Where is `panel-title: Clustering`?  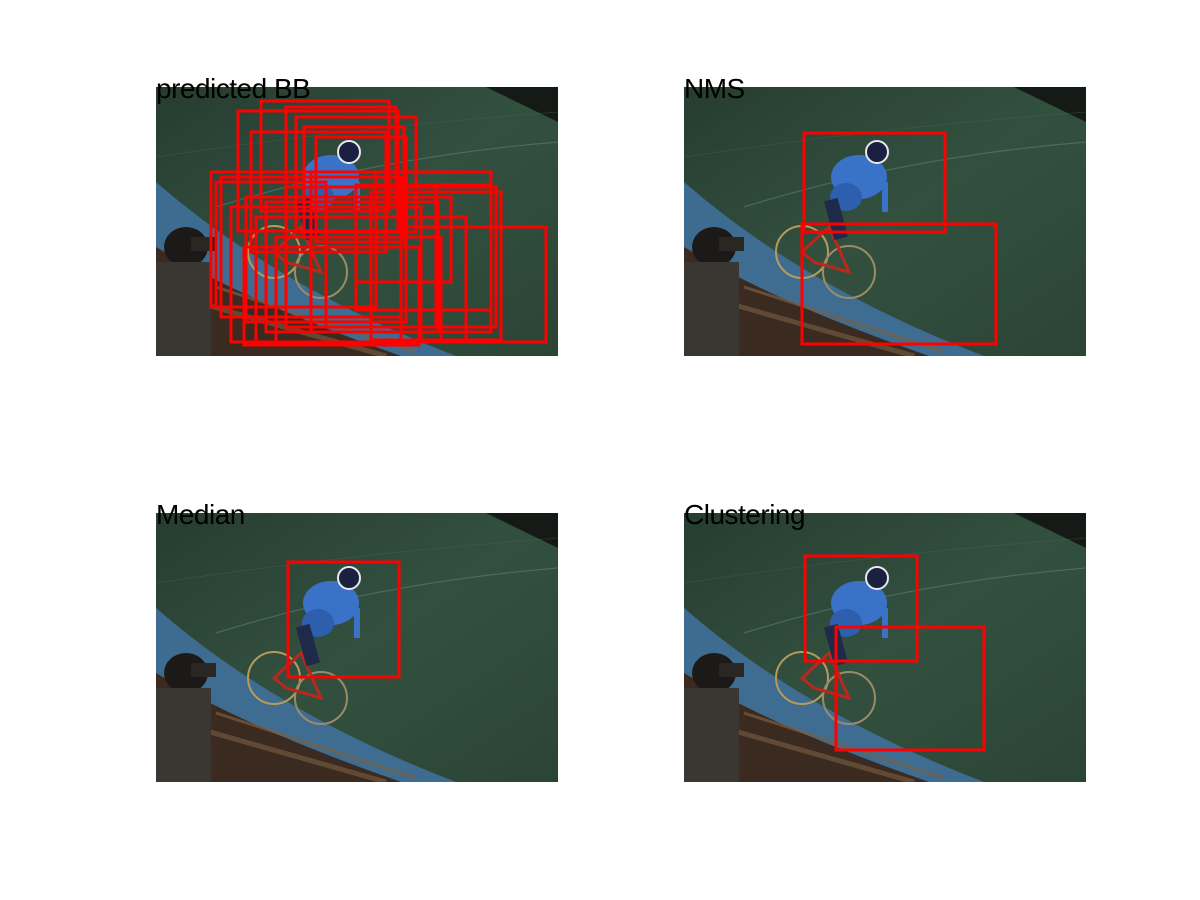 panel-title: Clustering is located at coordinates (745, 514).